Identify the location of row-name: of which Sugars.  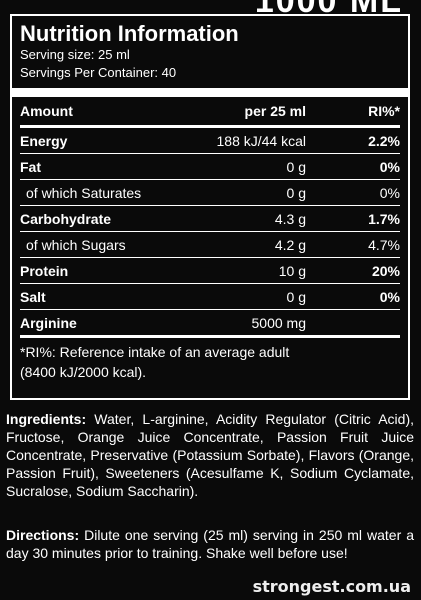
(98, 244).